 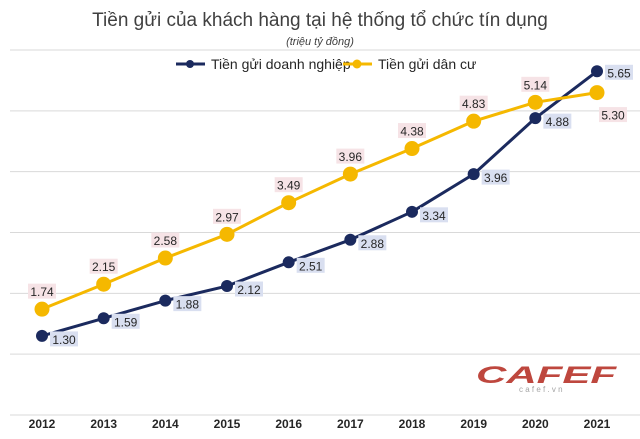 I want to click on data-label-series-2: 5.14, so click(x=535, y=84).